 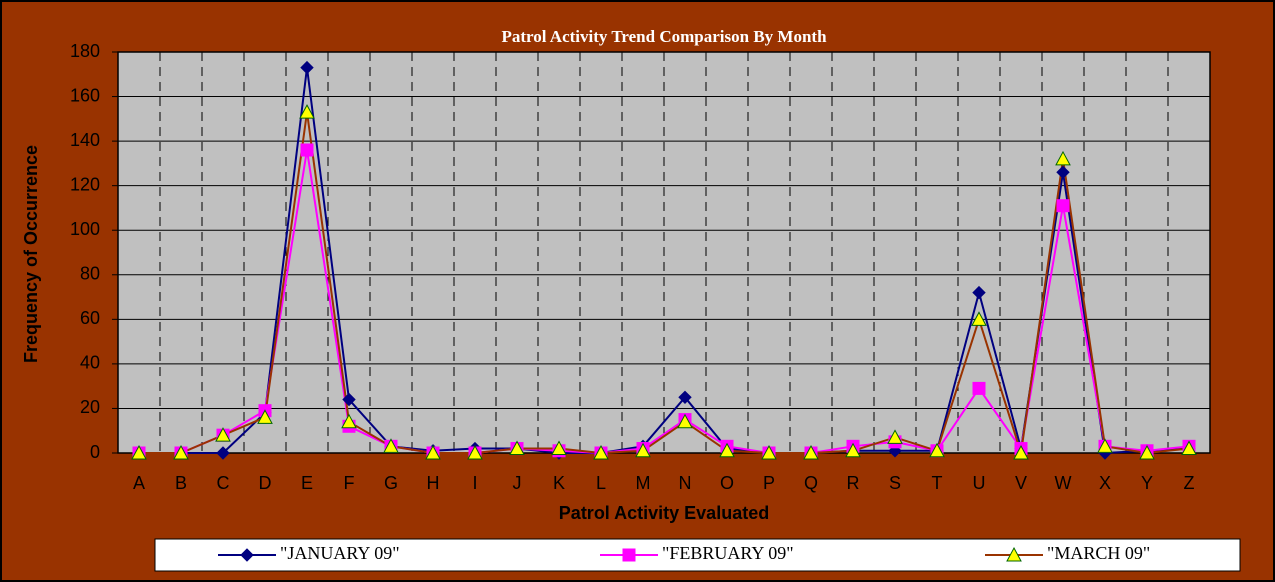 I want to click on y-tick-label: 120, so click(x=85, y=184).